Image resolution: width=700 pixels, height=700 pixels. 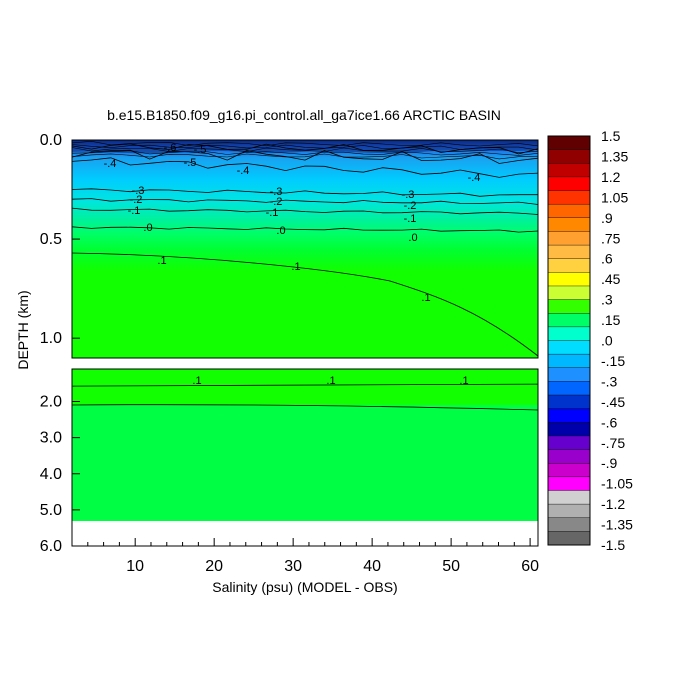 I want to click on colorbar-label: 1.35, so click(x=614, y=156).